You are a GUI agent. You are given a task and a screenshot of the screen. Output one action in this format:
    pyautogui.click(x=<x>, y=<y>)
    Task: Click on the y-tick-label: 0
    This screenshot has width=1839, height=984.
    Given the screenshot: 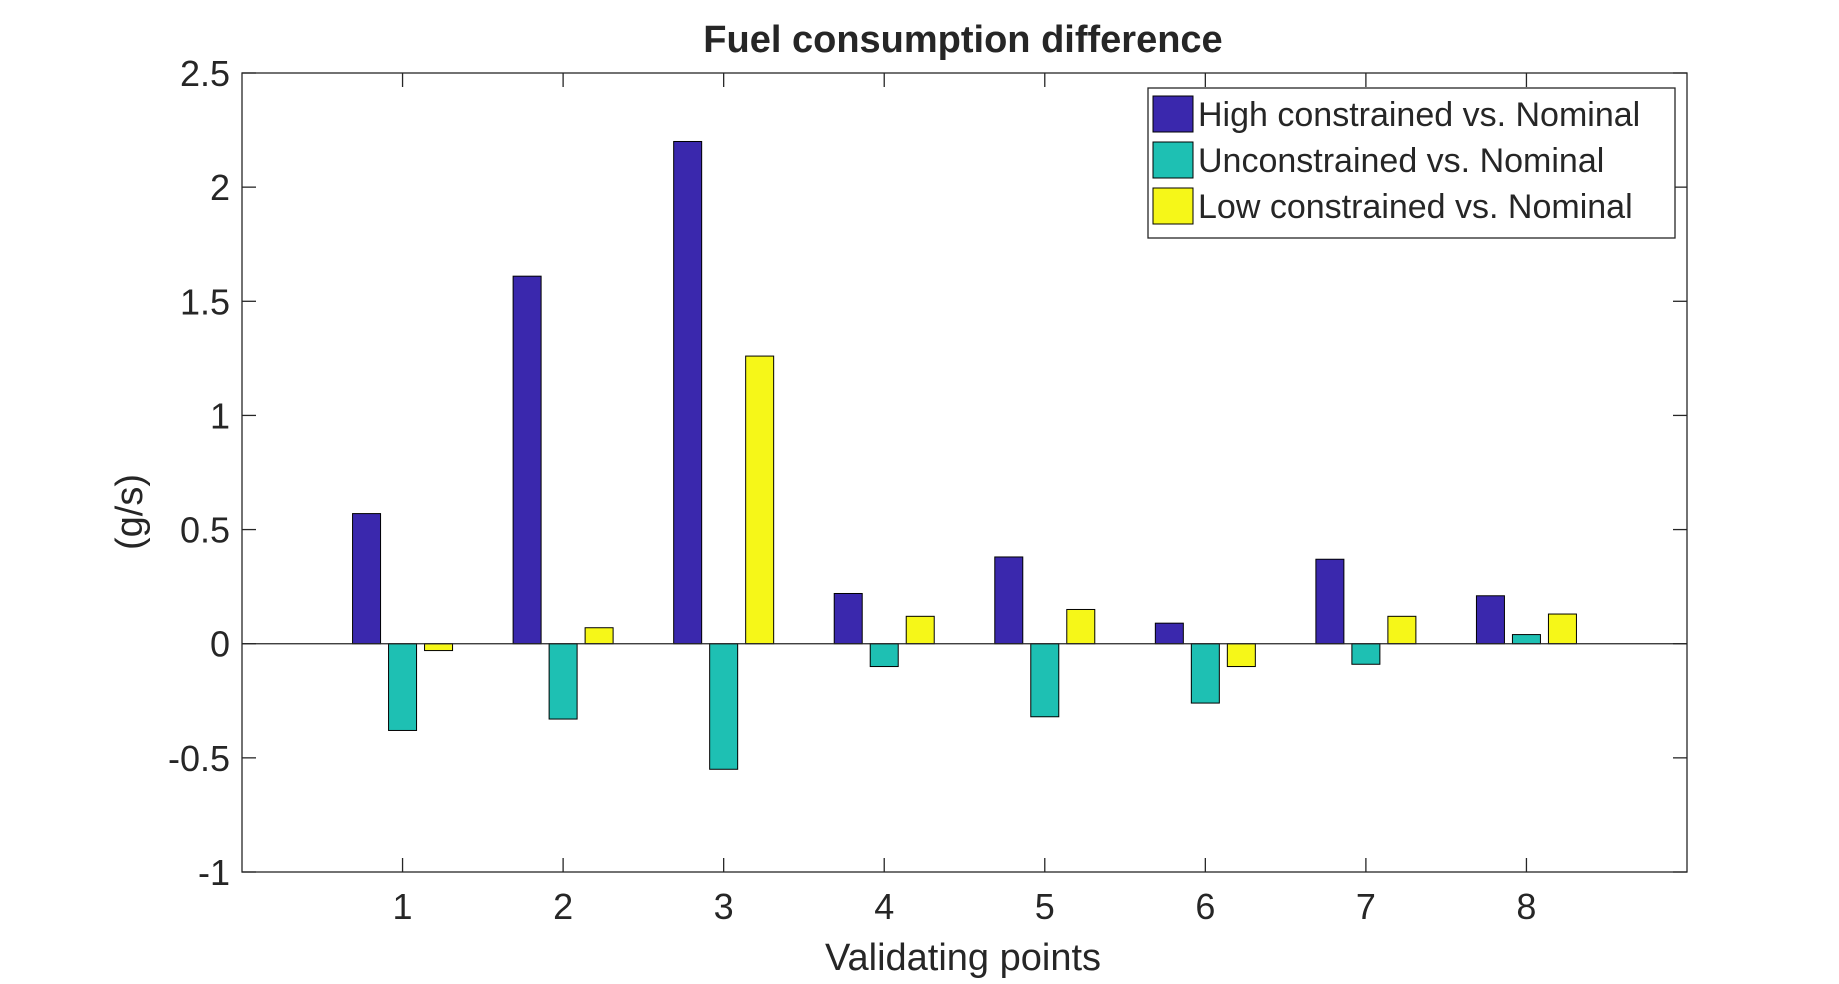 What is the action you would take?
    pyautogui.click(x=220, y=644)
    